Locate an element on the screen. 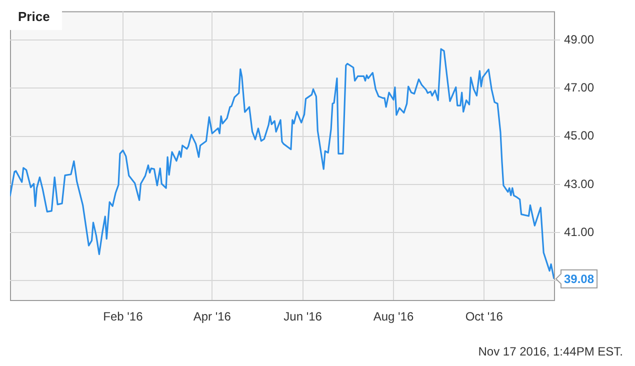 This screenshot has width=635, height=366. text: Nov 17 2016, 1:44PM EST. is located at coordinates (550, 351).